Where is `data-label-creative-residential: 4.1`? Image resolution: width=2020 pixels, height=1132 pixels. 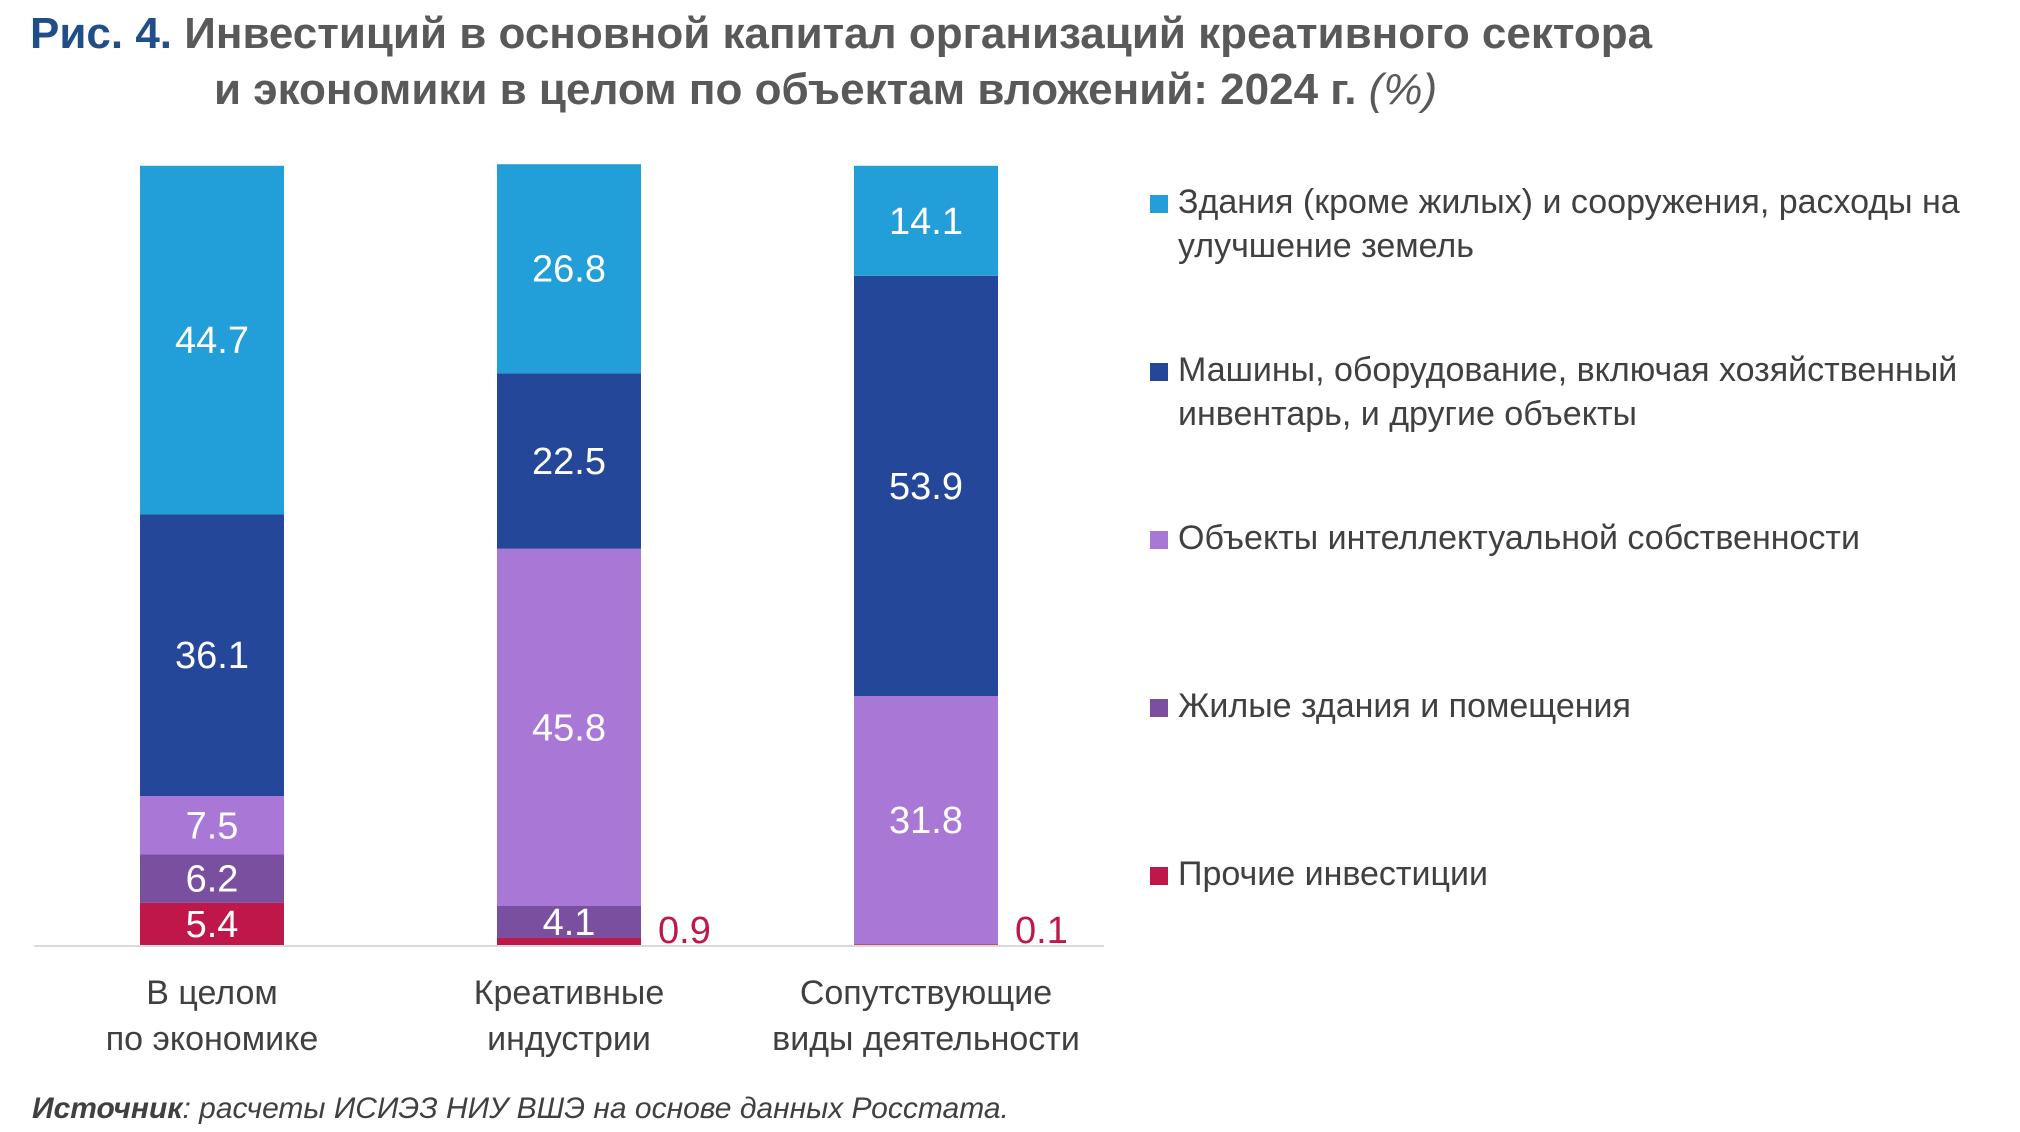 data-label-creative-residential: 4.1 is located at coordinates (569, 923).